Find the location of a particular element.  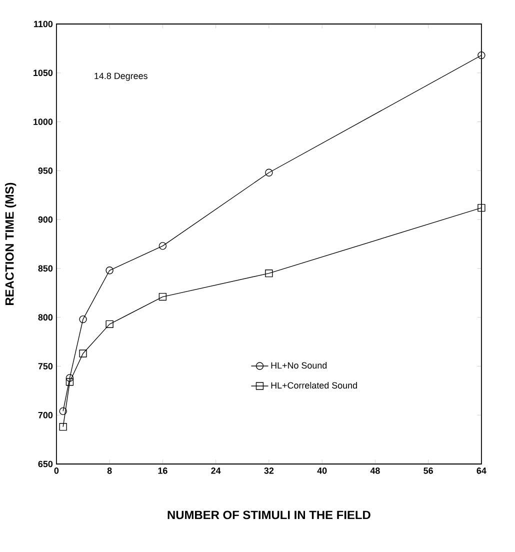

x-tick-label: 8 is located at coordinates (109, 471).